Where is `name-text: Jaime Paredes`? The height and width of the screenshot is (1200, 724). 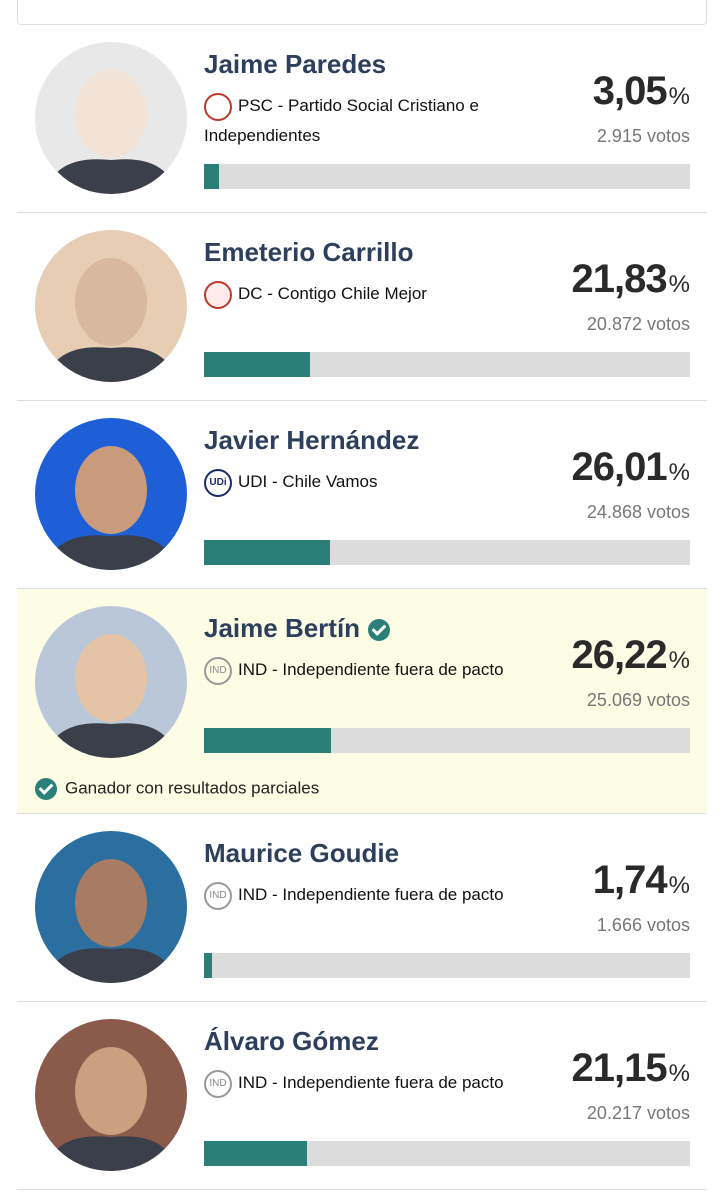
name-text: Jaime Paredes is located at coordinates (295, 64).